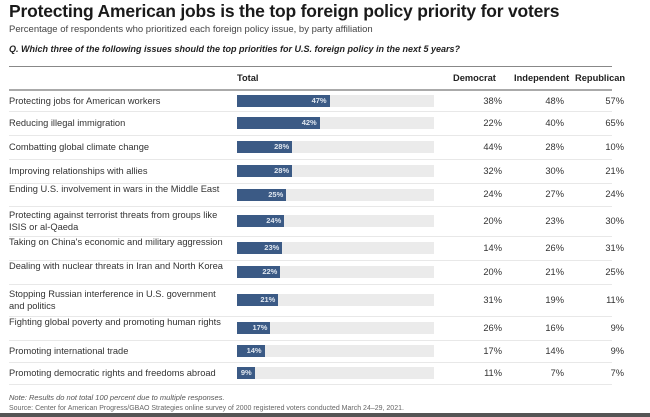  What do you see at coordinates (554, 146) in the screenshot?
I see `value-independent: 28%` at bounding box center [554, 146].